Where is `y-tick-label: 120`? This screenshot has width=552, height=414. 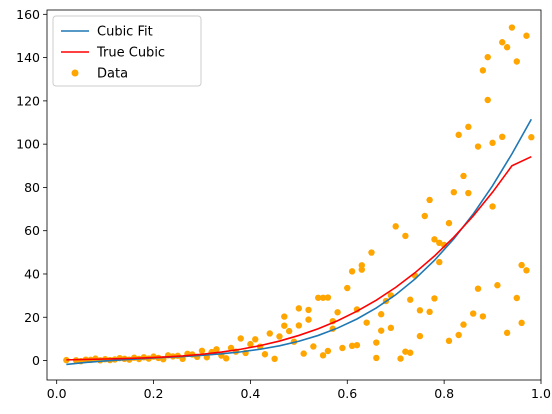
y-tick-label: 120 is located at coordinates (28, 100).